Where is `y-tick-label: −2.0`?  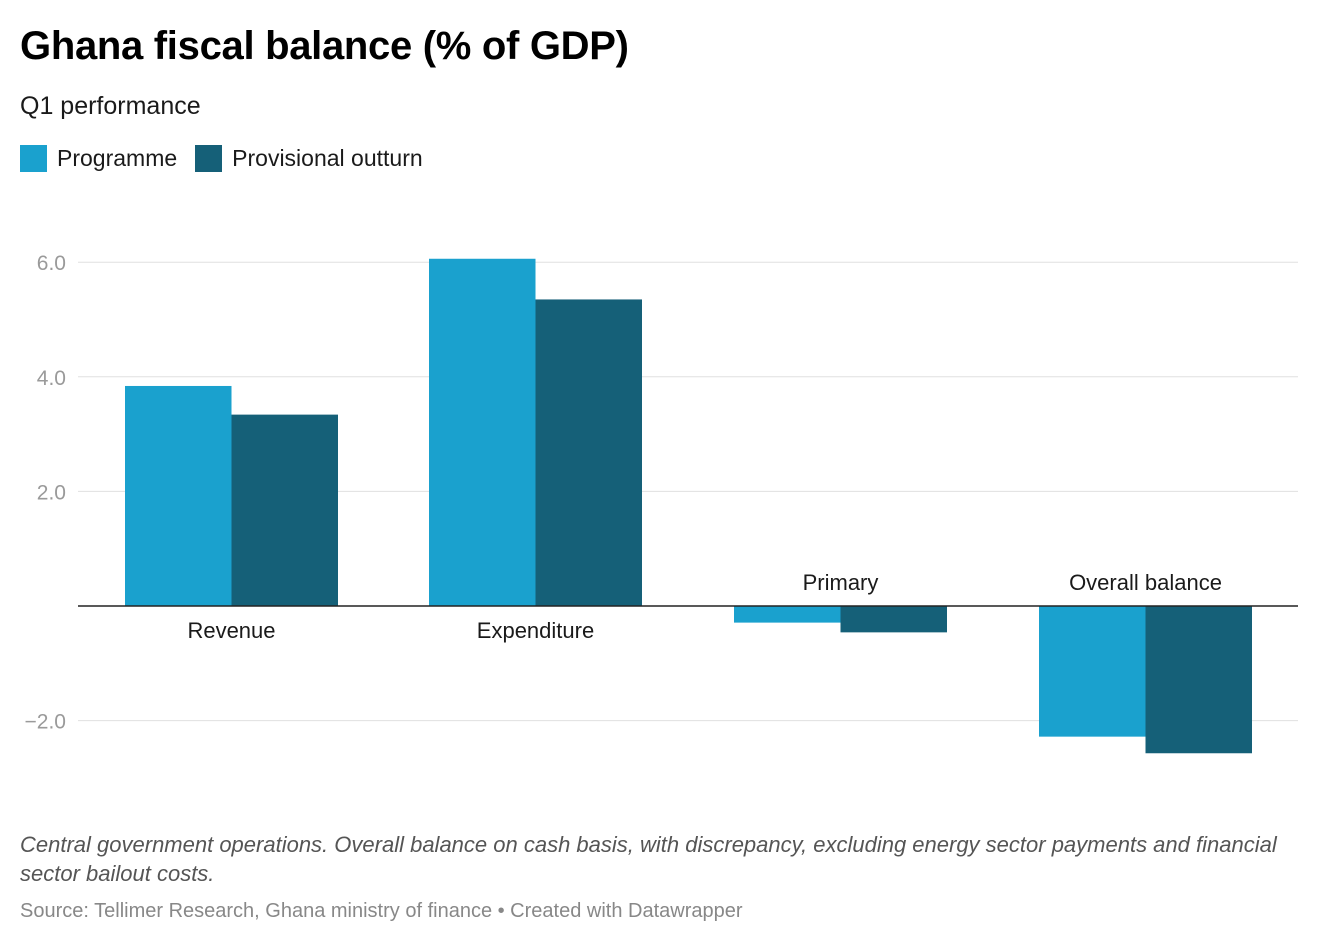
y-tick-label: −2.0 is located at coordinates (45, 722).